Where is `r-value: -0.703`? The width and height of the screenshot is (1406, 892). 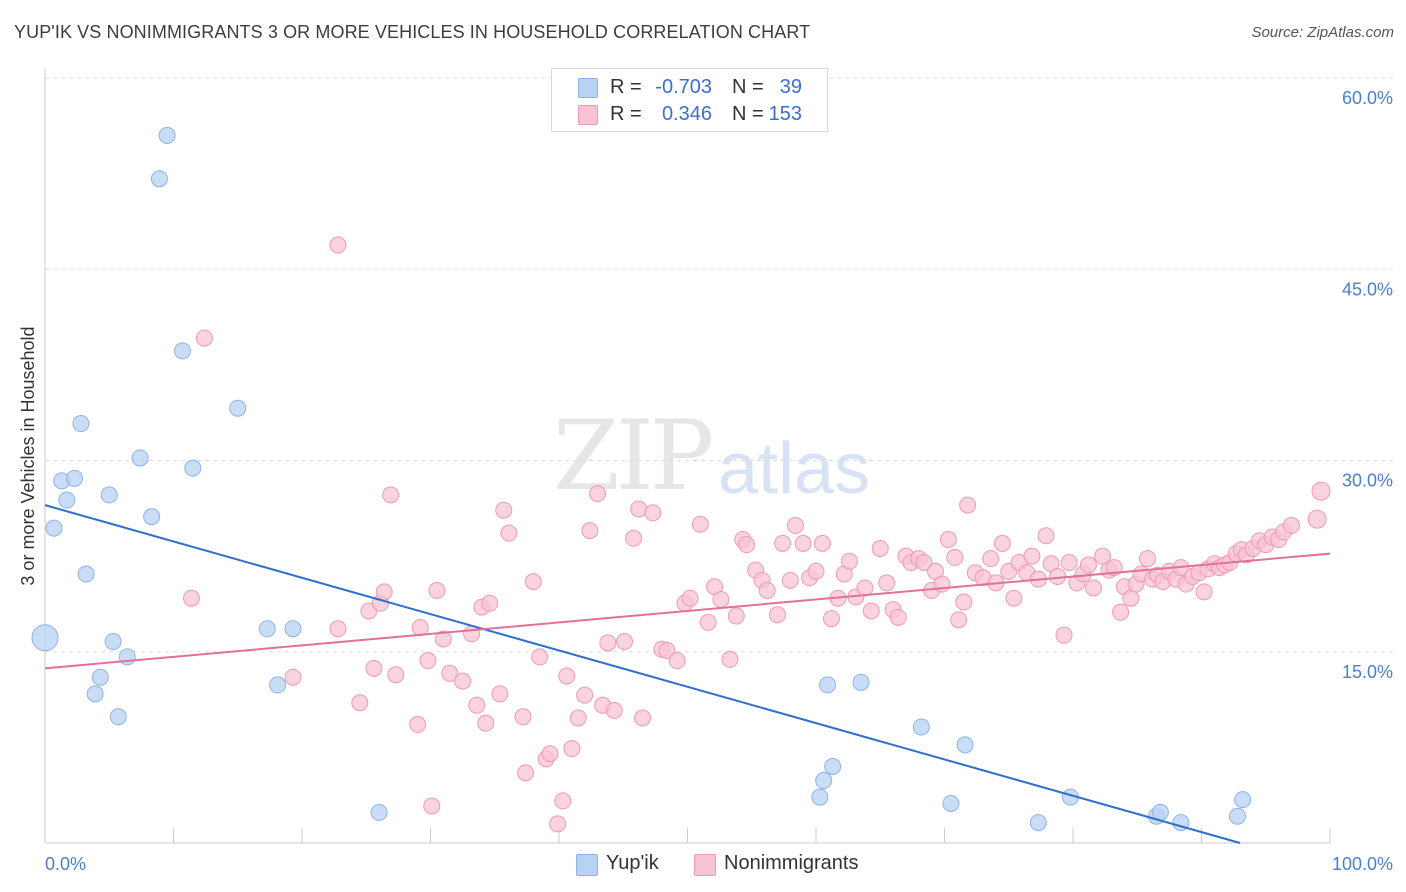 r-value: -0.703 is located at coordinates (683, 87).